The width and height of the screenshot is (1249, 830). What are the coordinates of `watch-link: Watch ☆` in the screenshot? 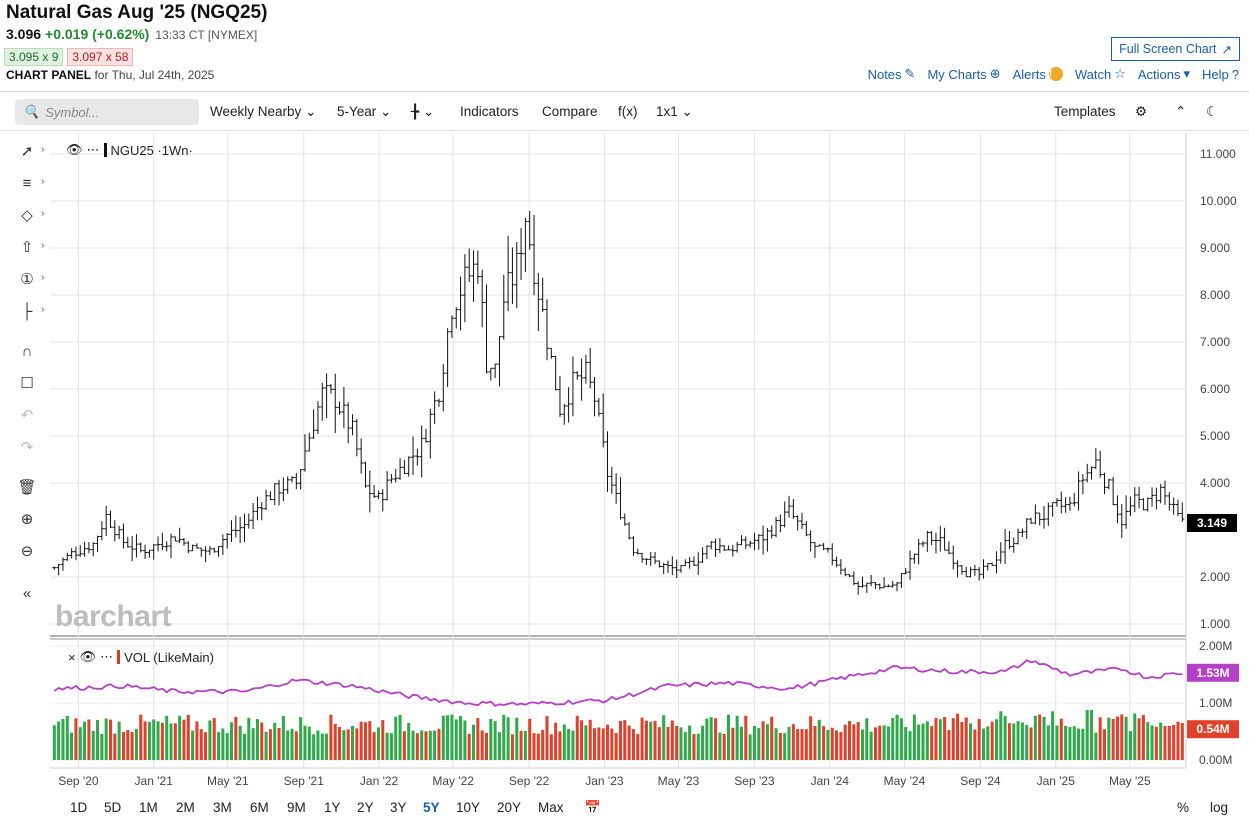 It's located at (1100, 74).